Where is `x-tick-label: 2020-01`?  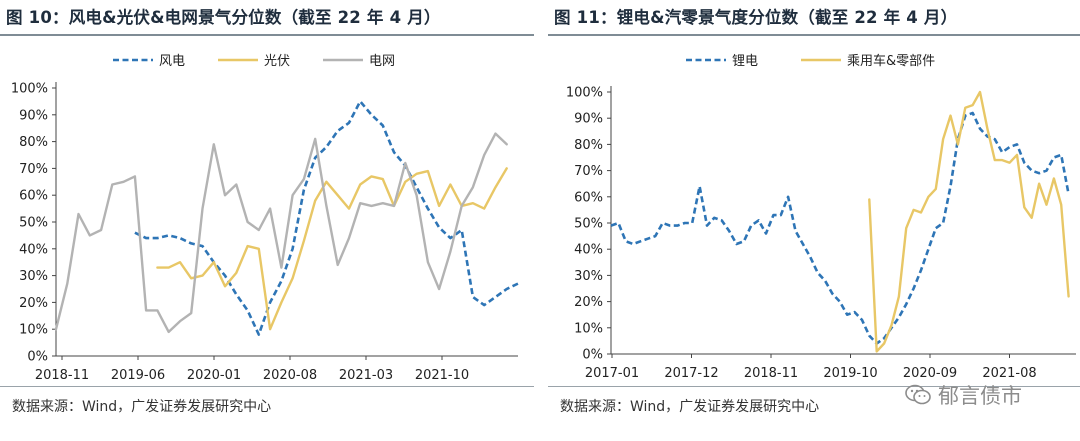
x-tick-label: 2020-01 is located at coordinates (214, 375).